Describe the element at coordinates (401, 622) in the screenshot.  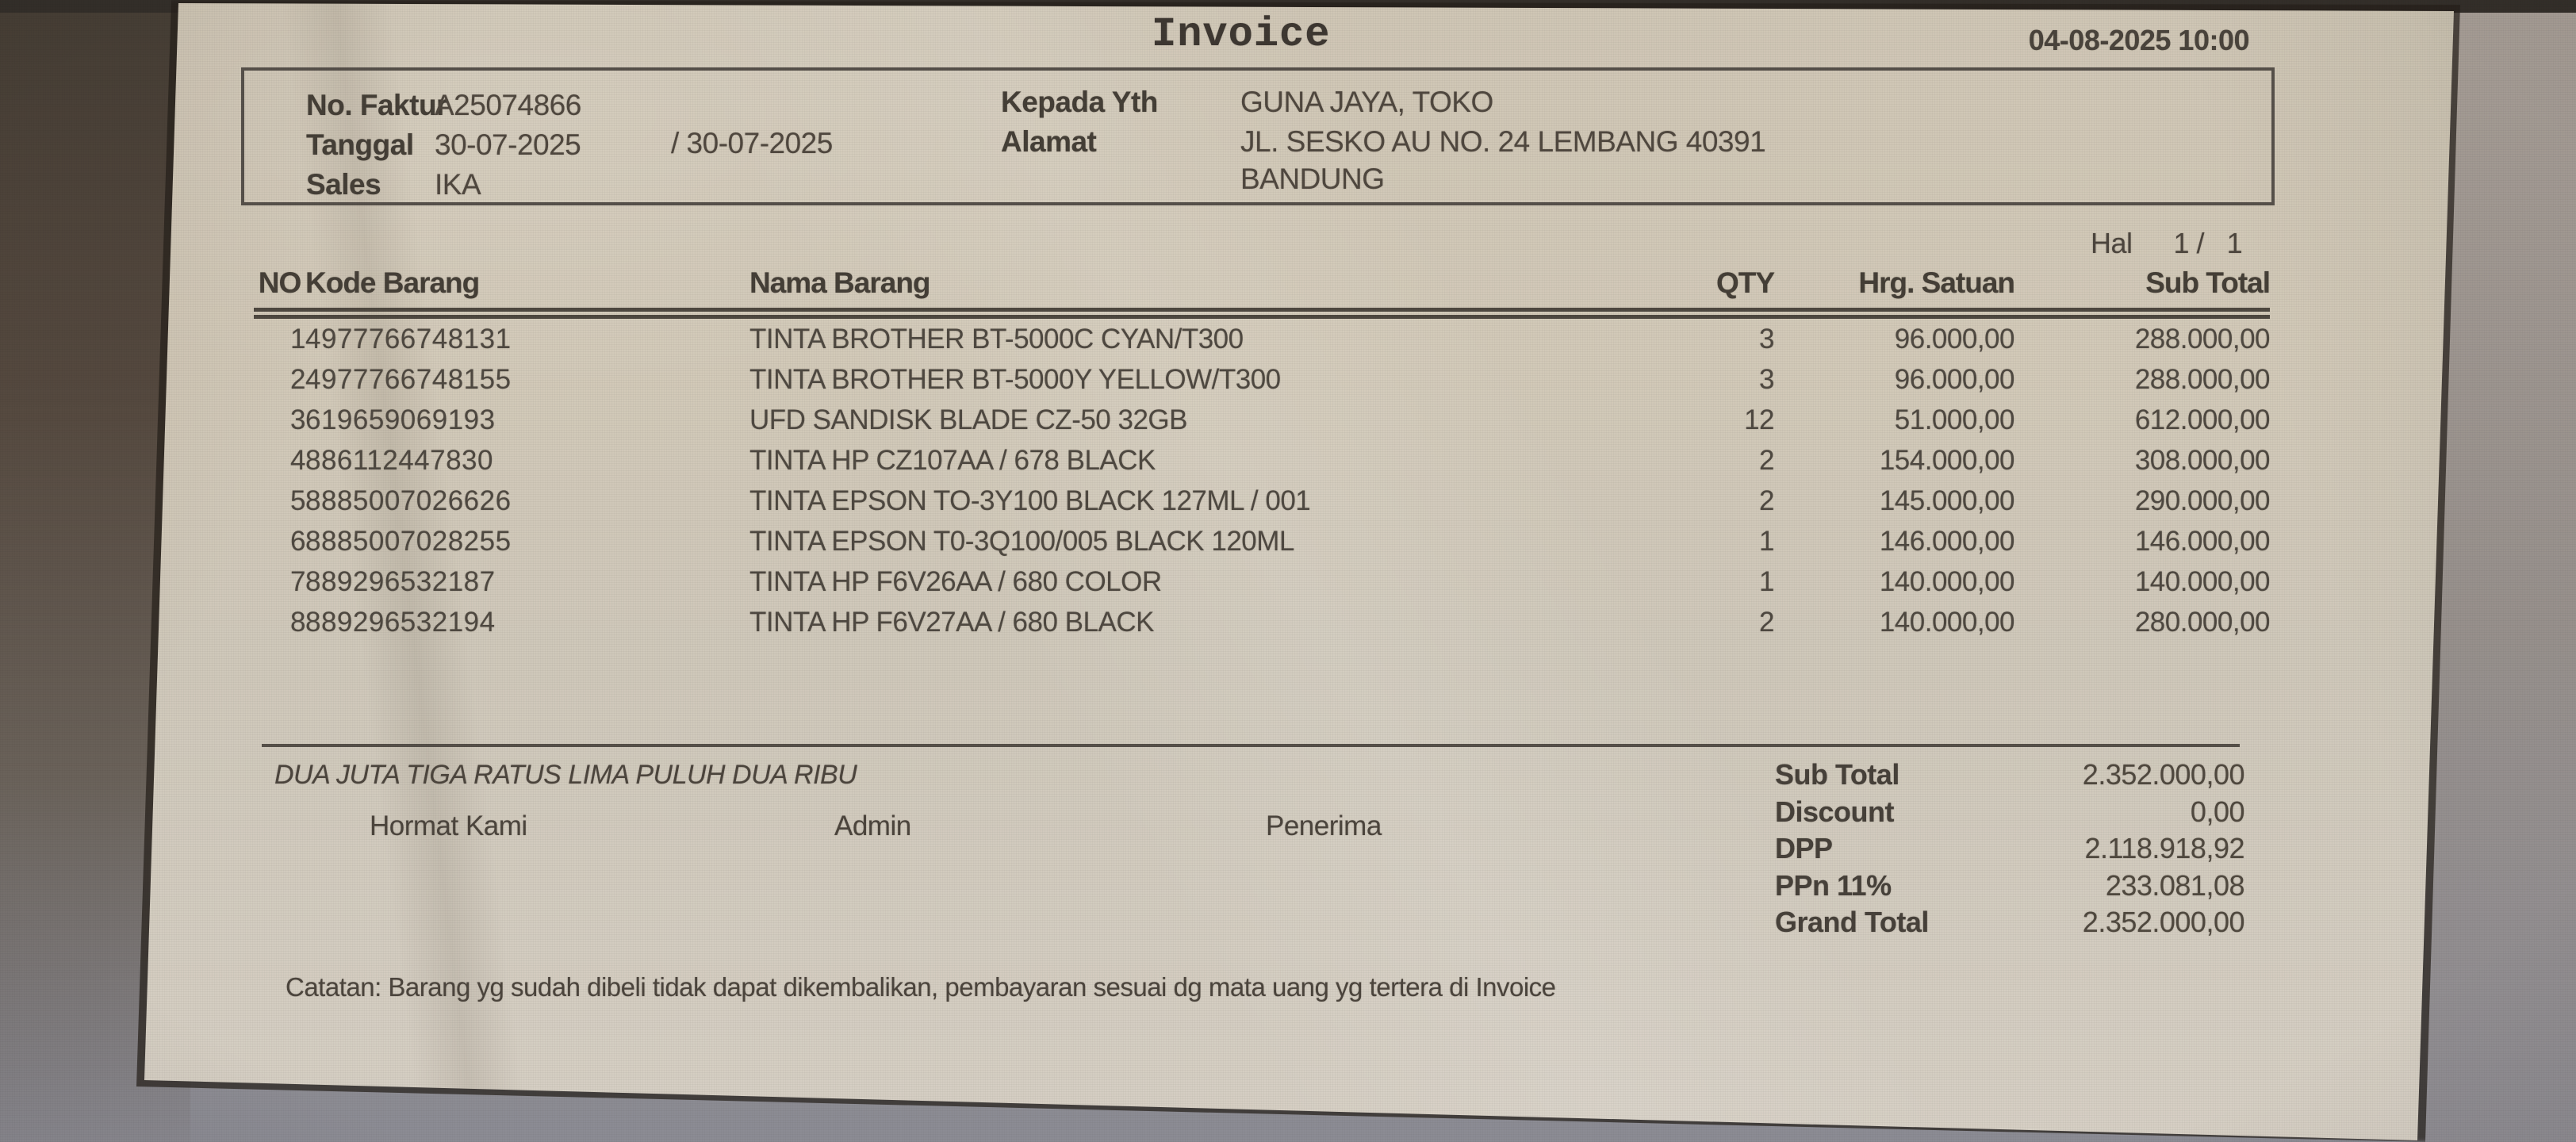
I see `item-kode-cell: 889296532194` at that location.